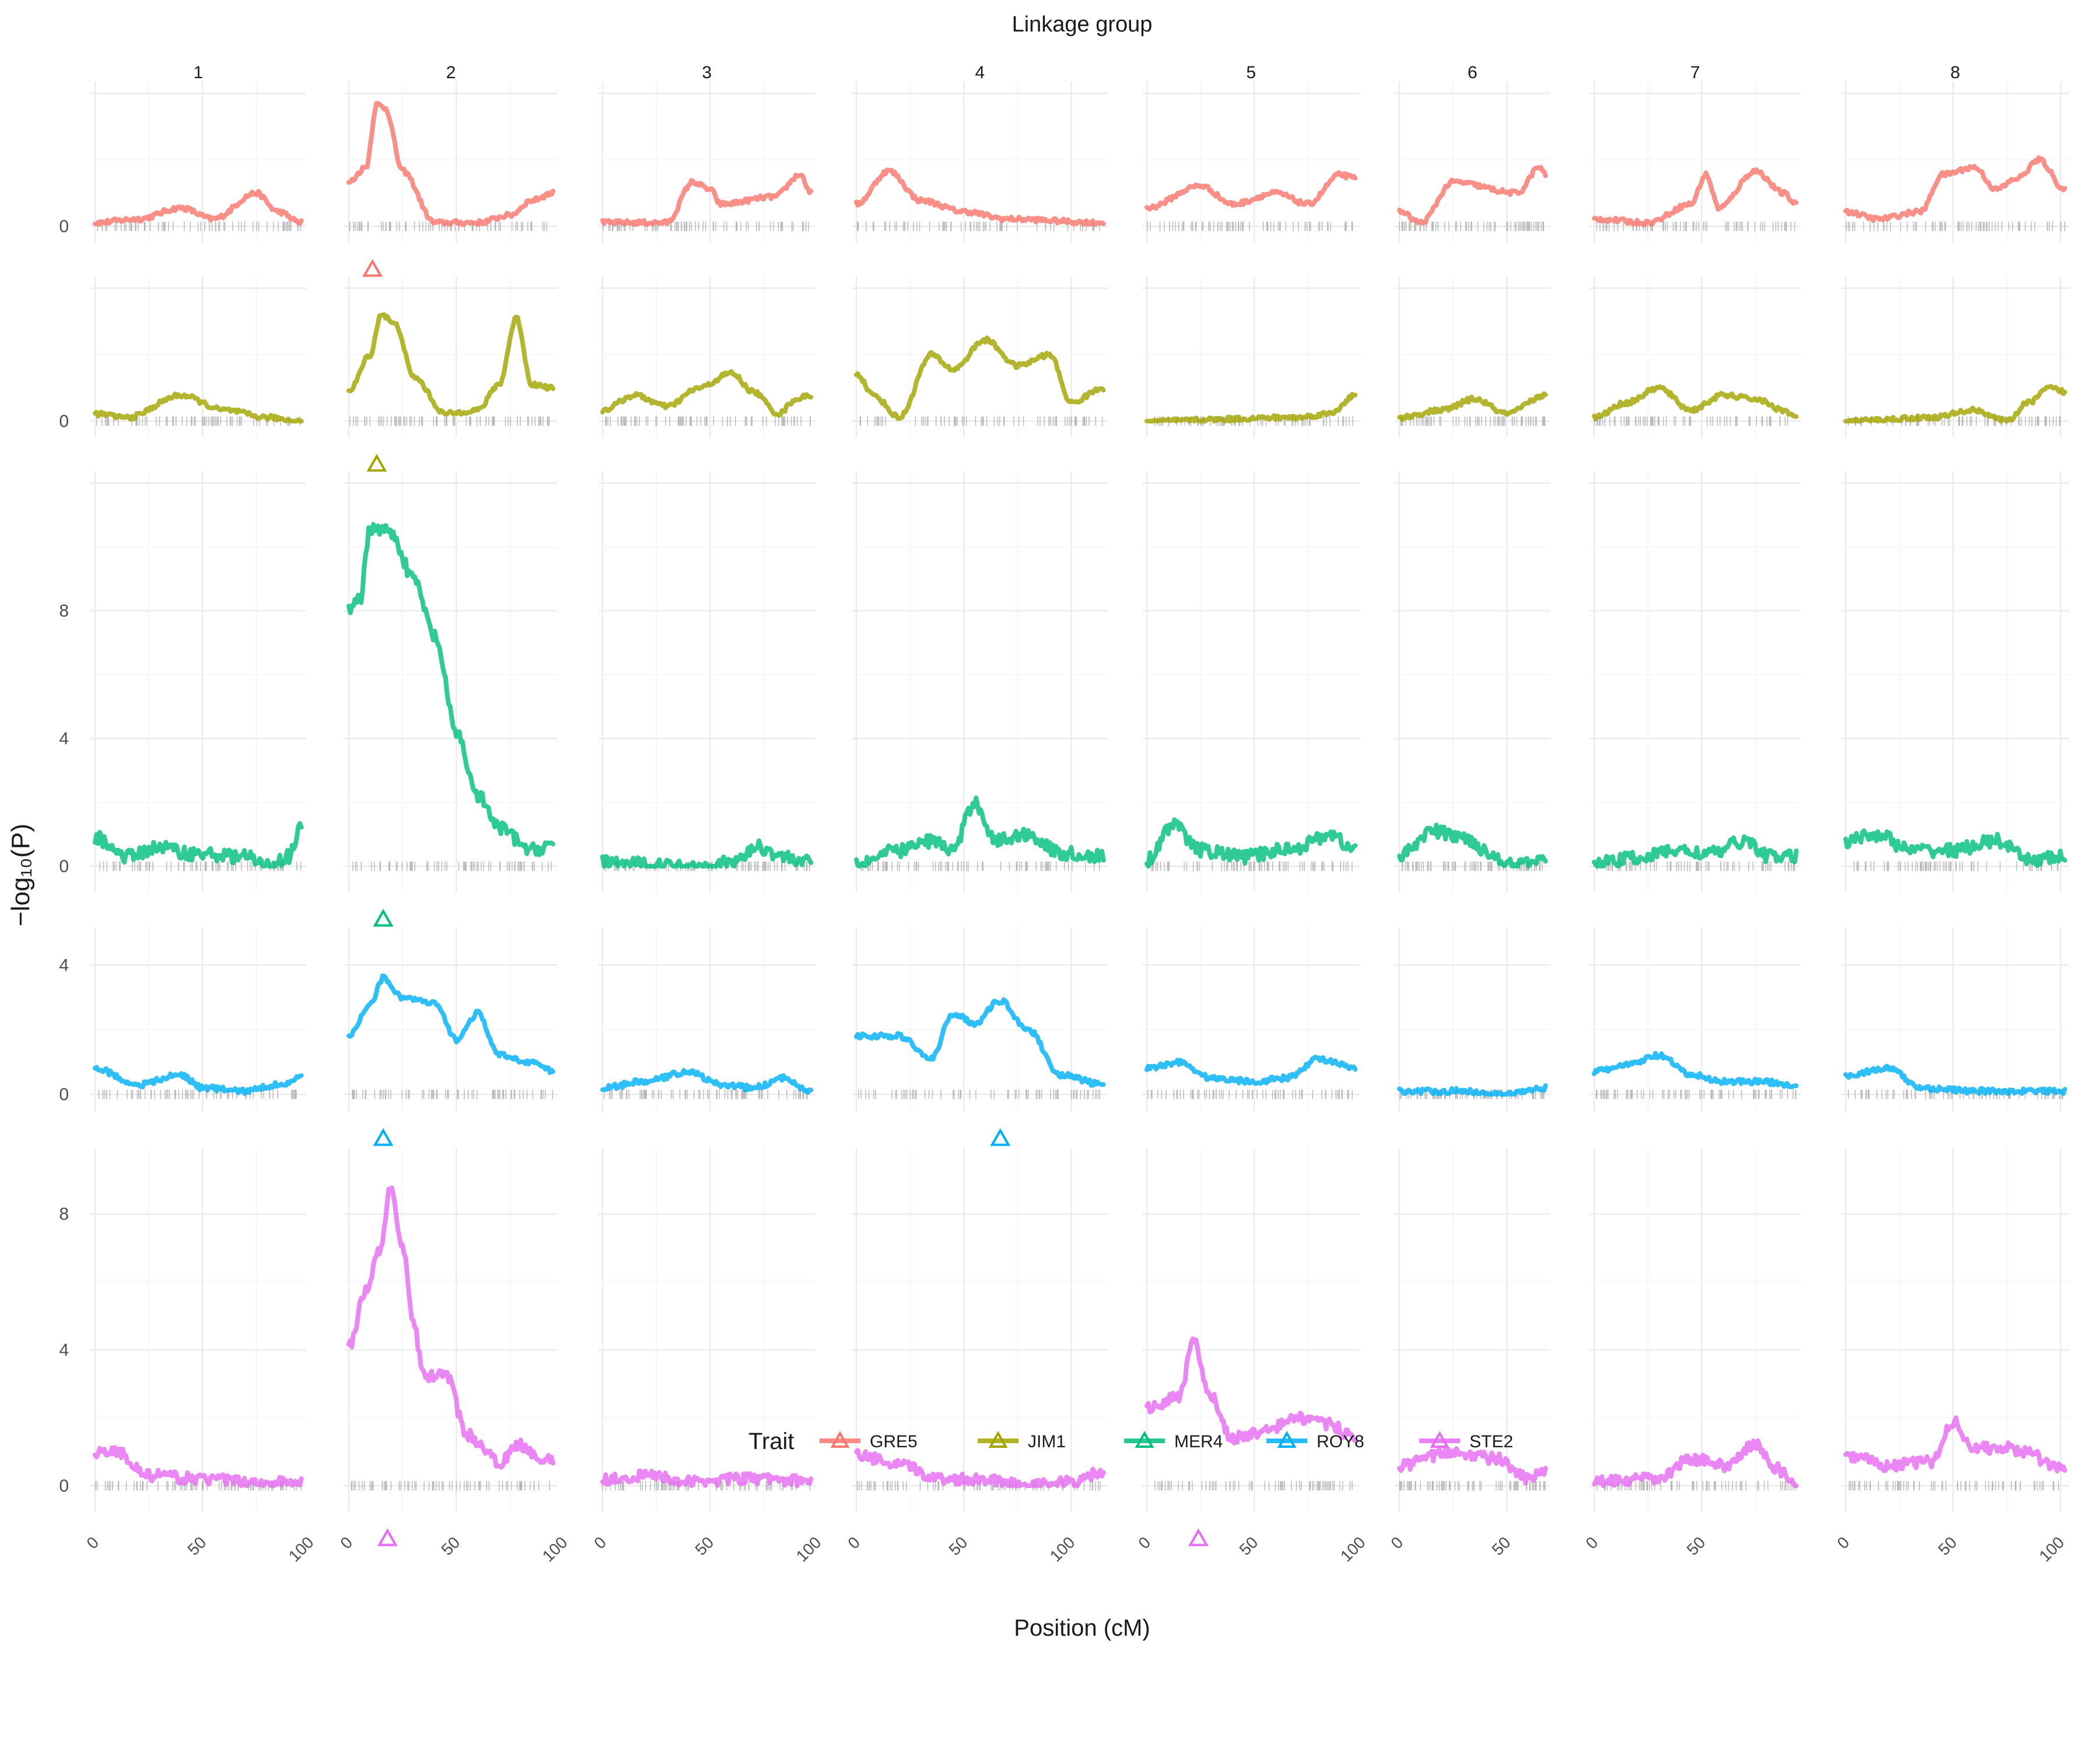 The image size is (2100, 1750). Describe the element at coordinates (980, 72) in the screenshot. I see `linkage-group-label-4: 4` at that location.